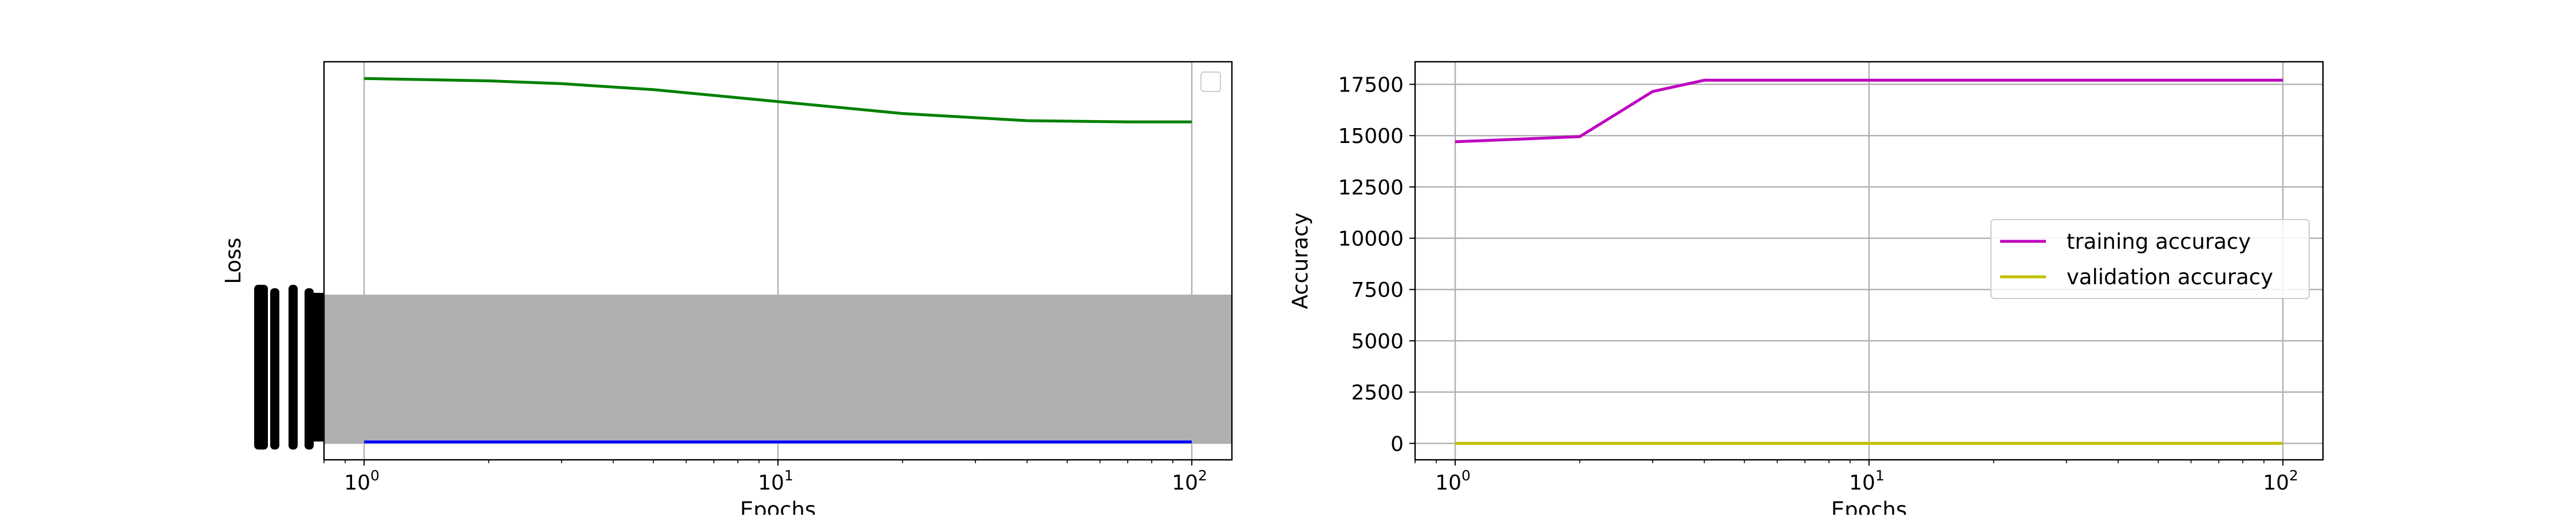 This screenshot has height=517, width=2576. I want to click on y-tick-label: 5000, so click(1377, 341).